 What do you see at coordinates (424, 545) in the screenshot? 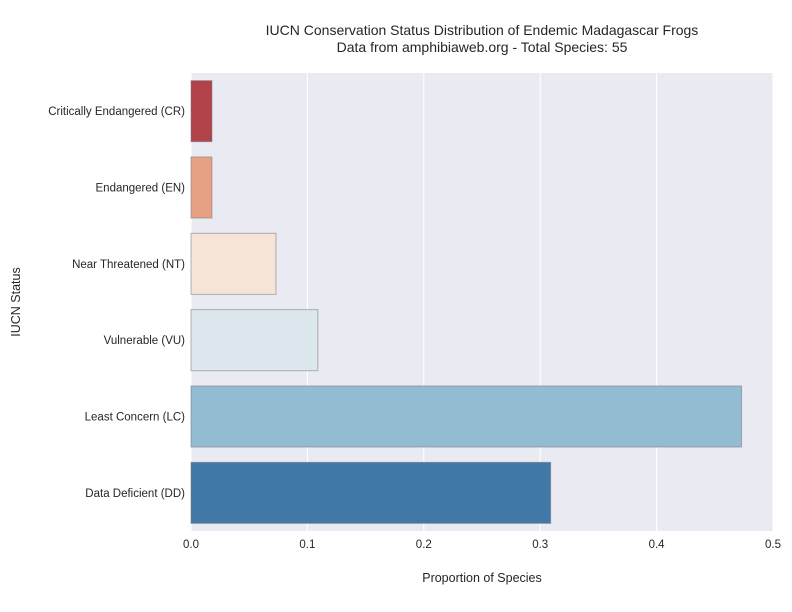
I see `x-tick-label: 0.2` at bounding box center [424, 545].